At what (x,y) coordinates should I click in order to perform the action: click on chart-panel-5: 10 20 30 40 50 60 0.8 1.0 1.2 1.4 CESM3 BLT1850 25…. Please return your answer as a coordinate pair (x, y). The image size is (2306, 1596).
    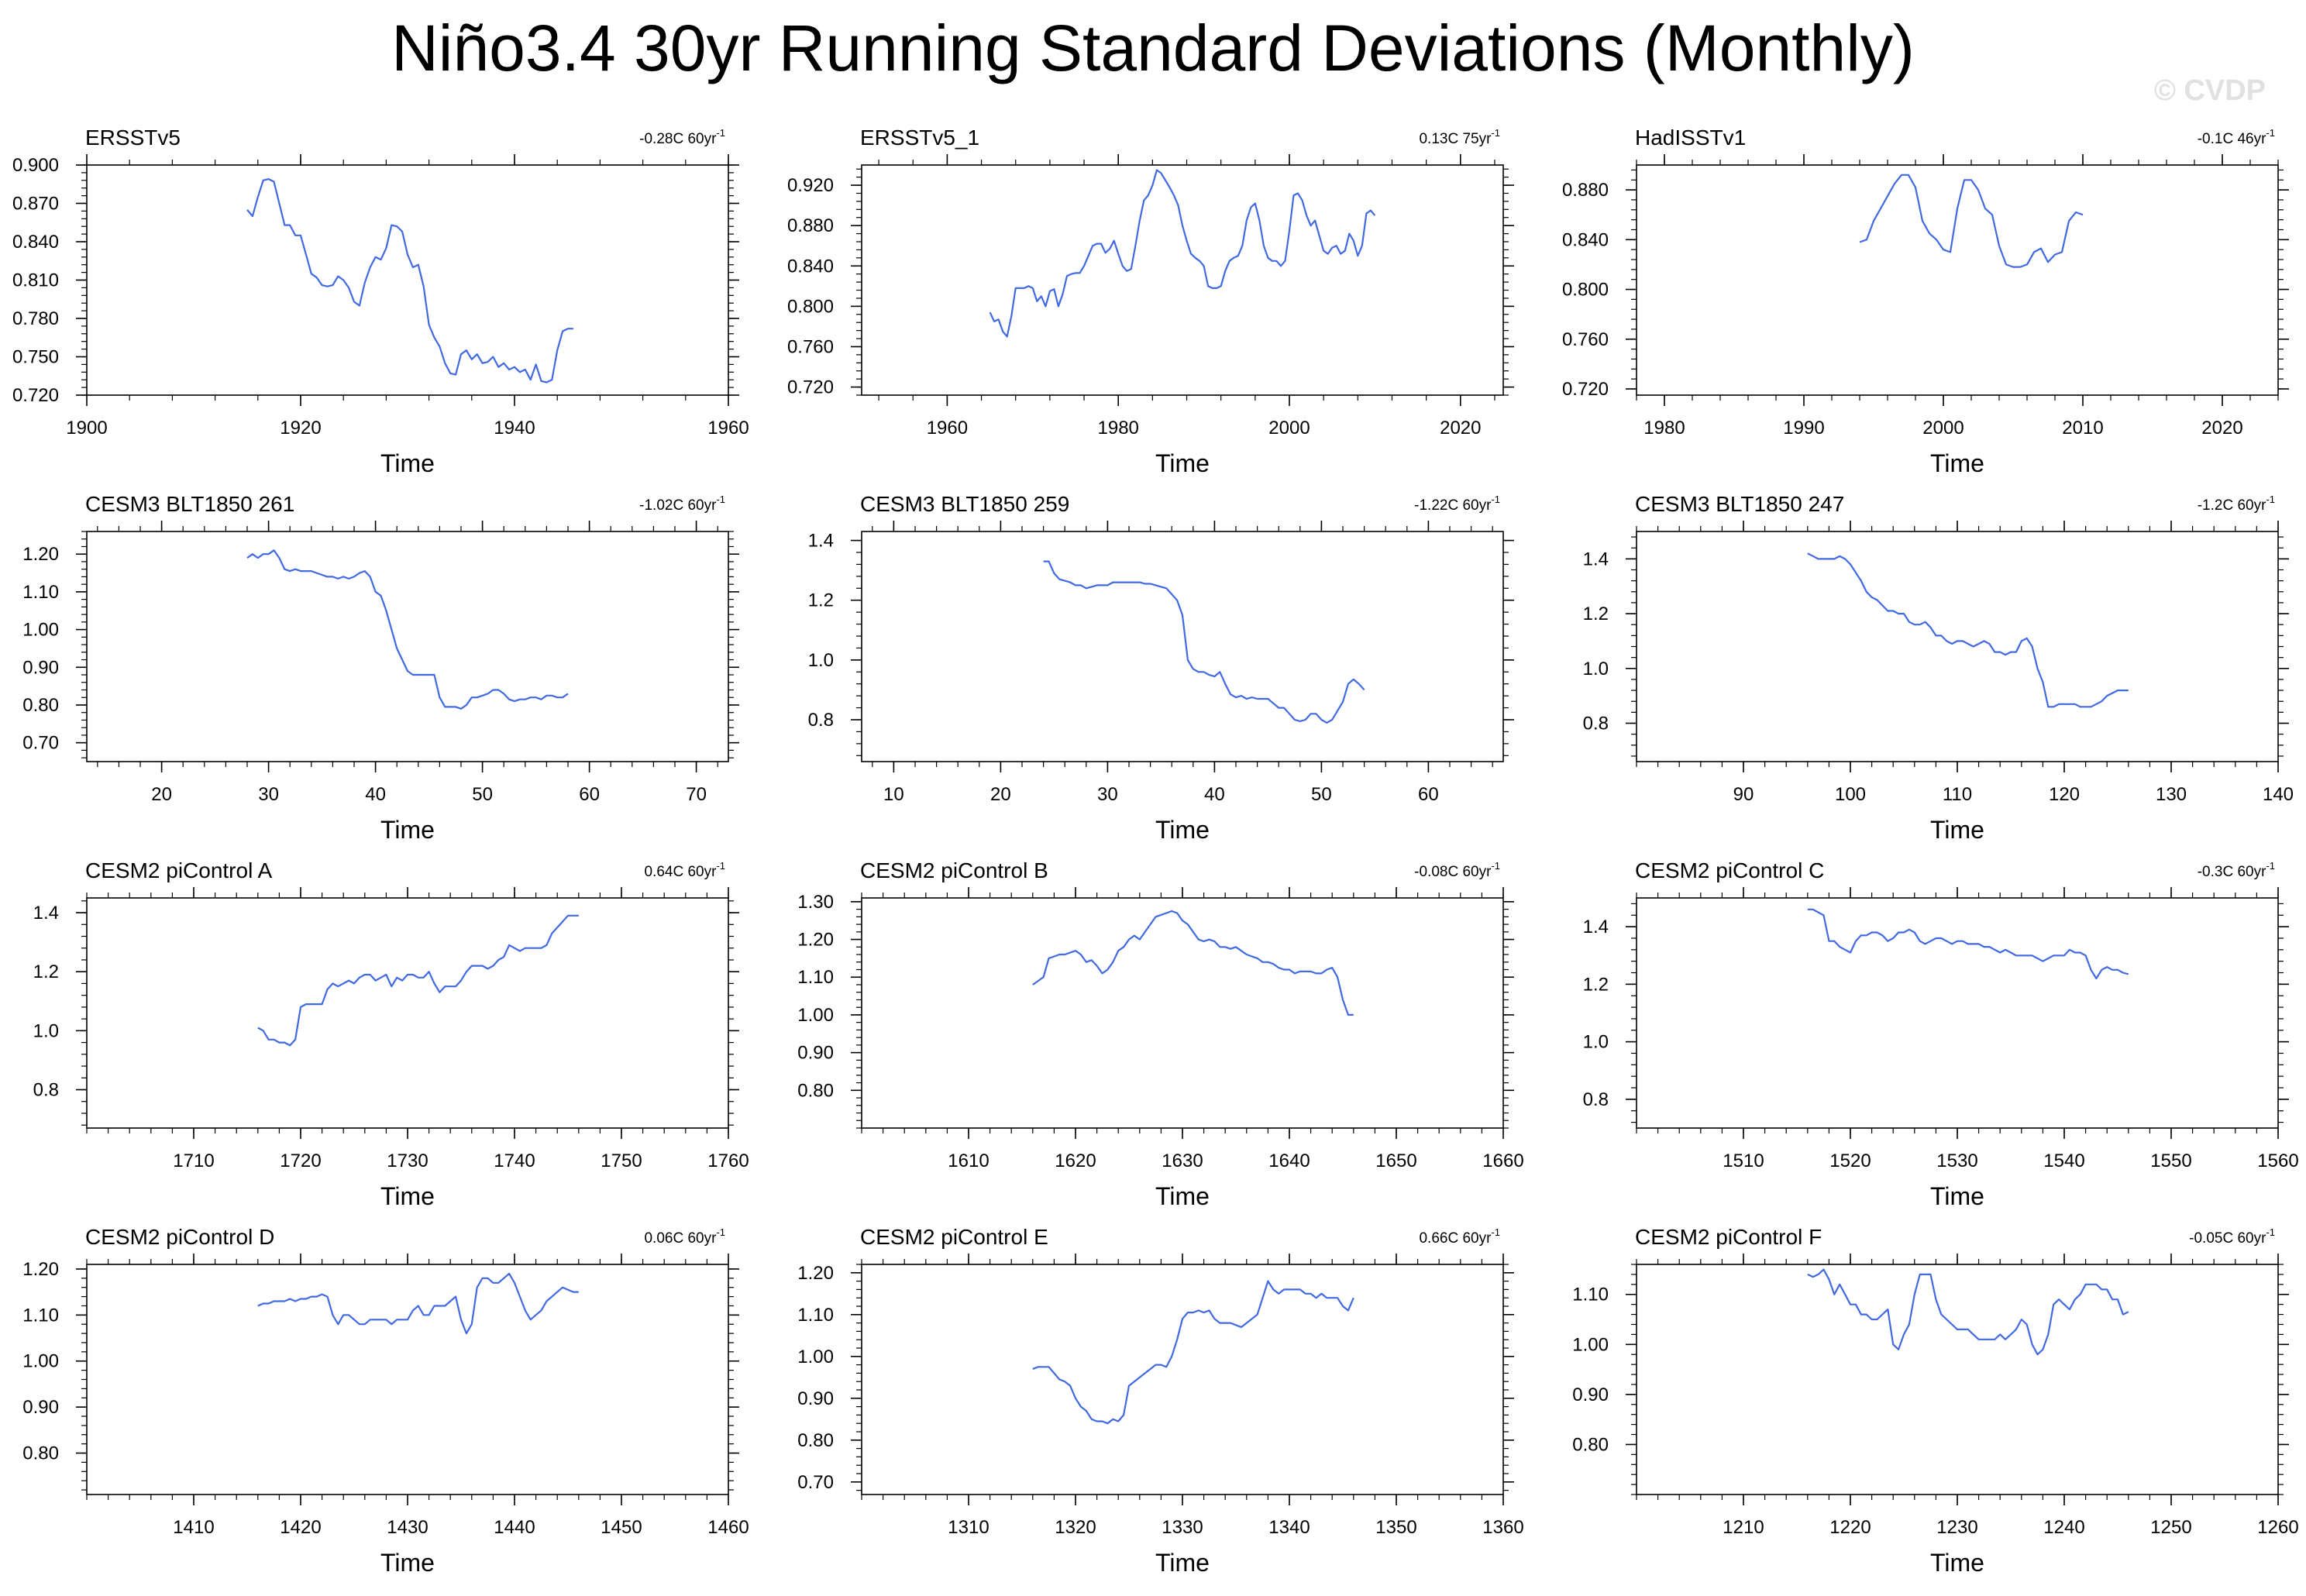
    Looking at the image, I should click on (1161, 668).